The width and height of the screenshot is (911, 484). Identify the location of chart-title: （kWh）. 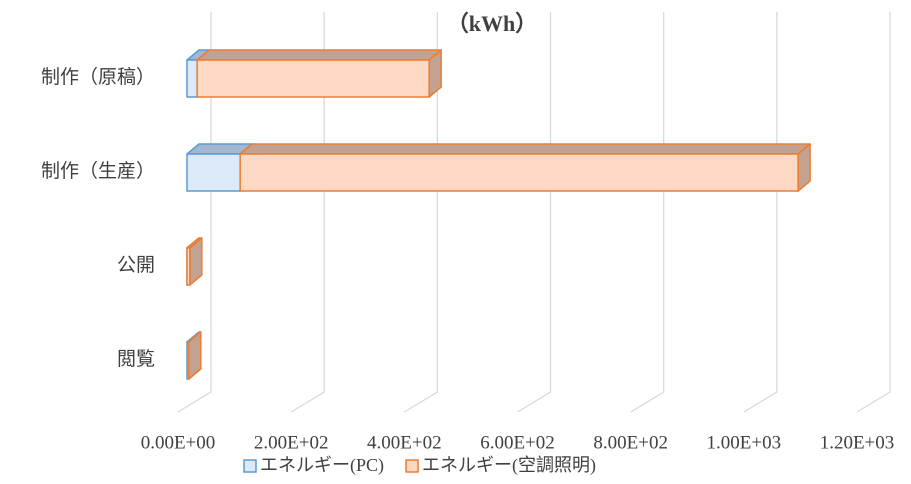
(492, 23).